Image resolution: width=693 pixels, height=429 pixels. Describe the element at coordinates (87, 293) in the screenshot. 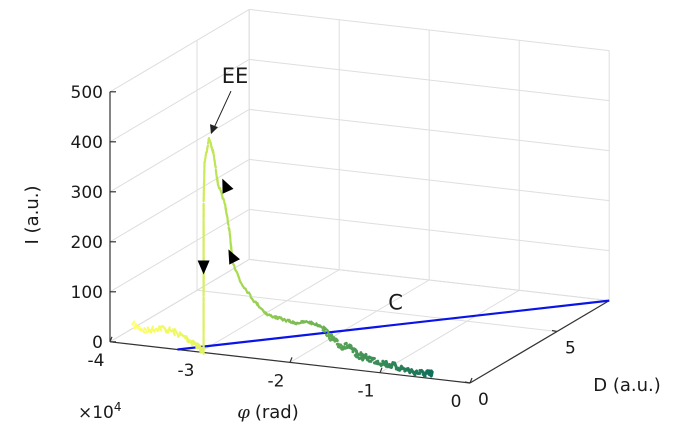

I see `z-tick-label: 100` at that location.